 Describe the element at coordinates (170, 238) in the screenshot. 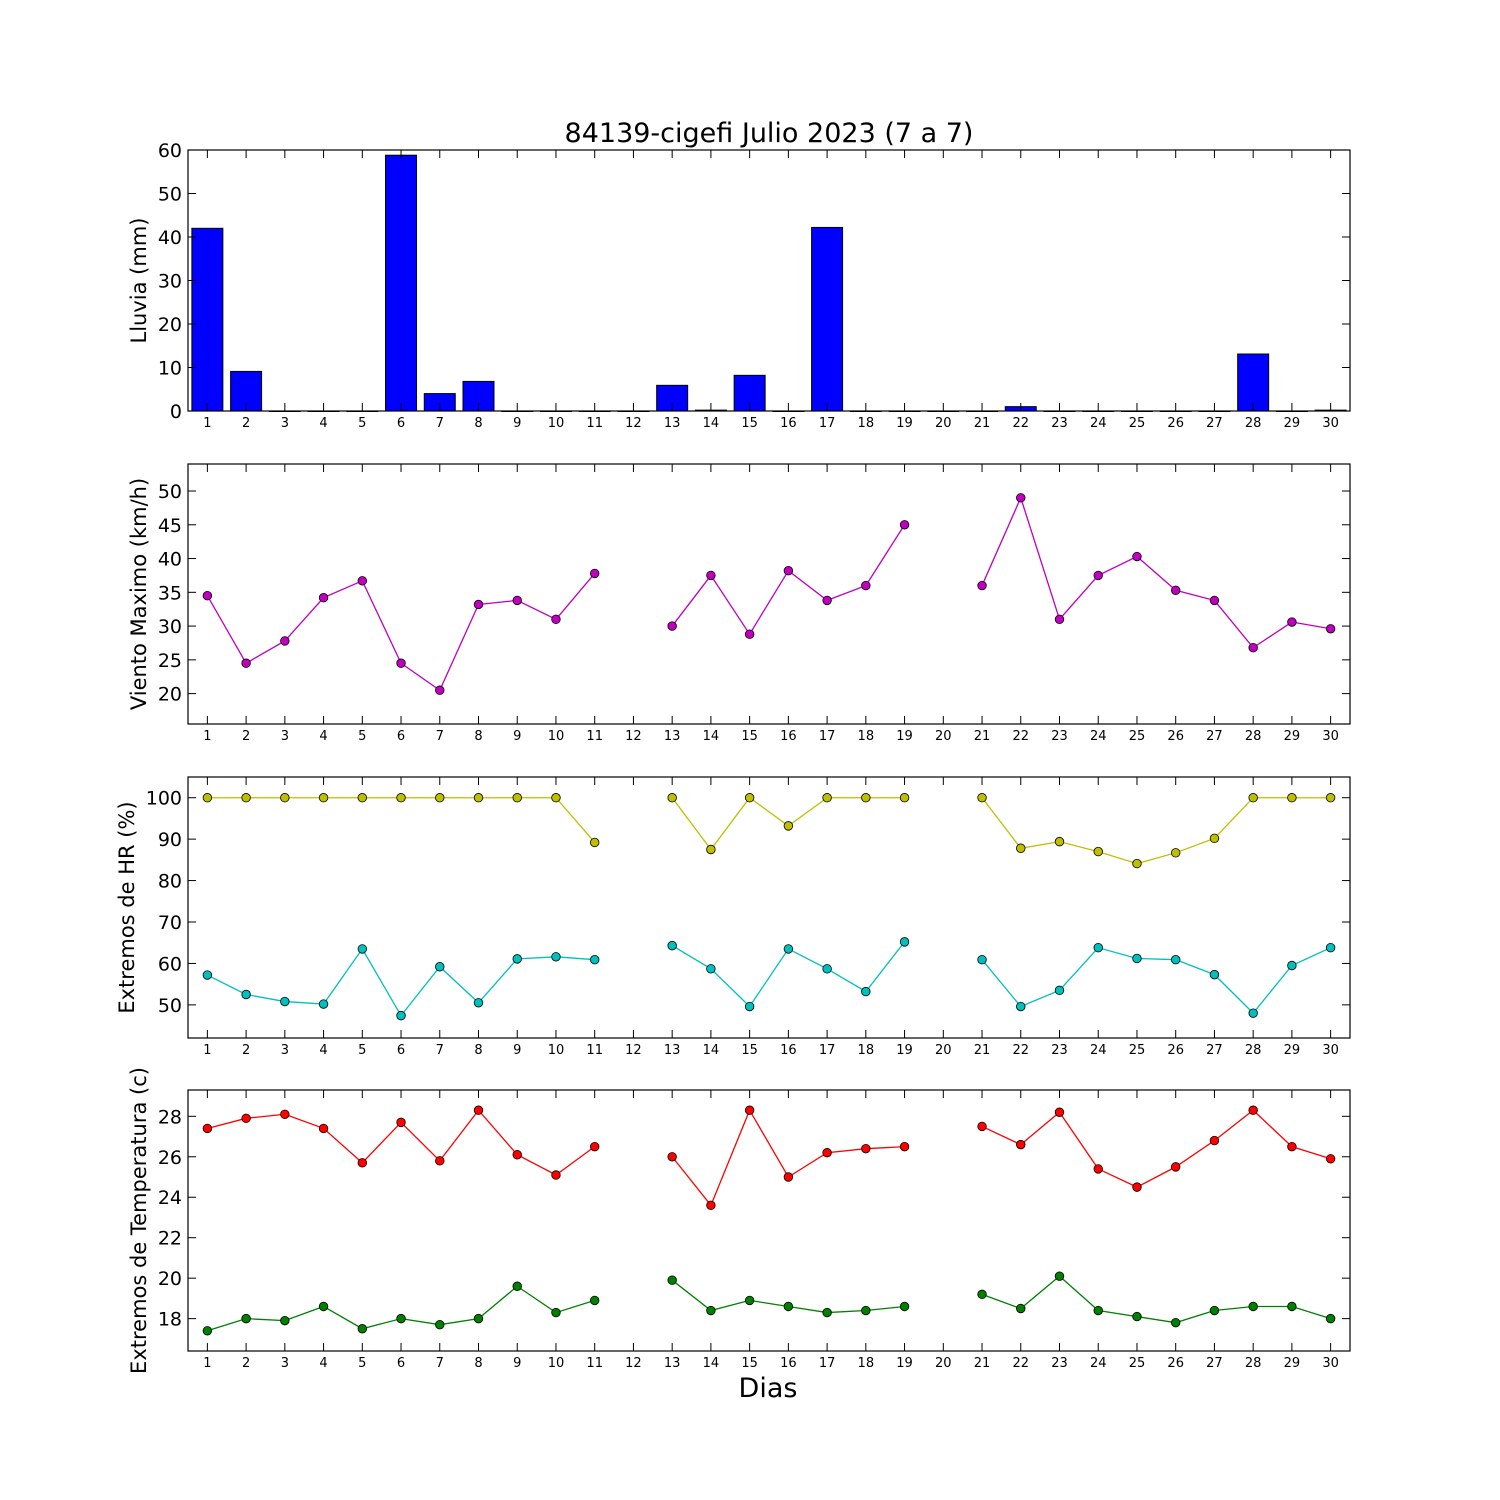

I see `y-tick-label: 40` at that location.